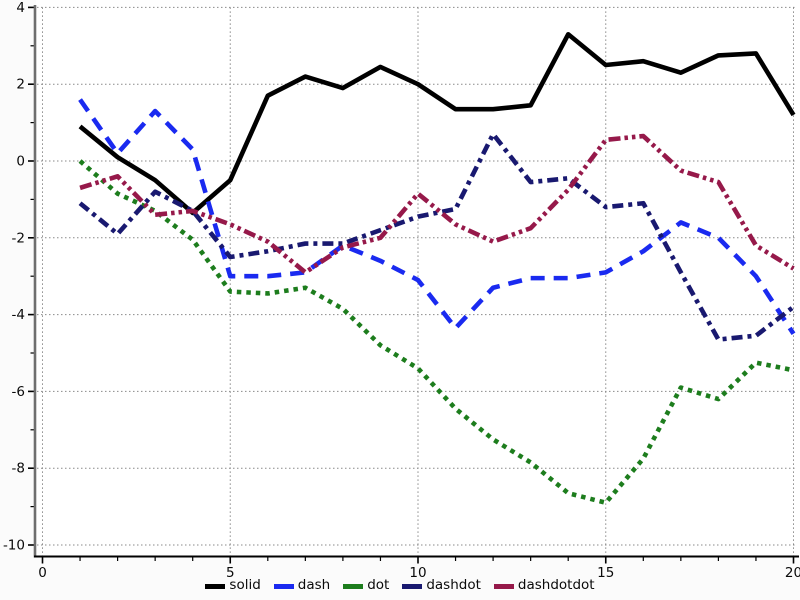 This screenshot has width=800, height=600. I want to click on x-tick-label: 0, so click(42, 573).